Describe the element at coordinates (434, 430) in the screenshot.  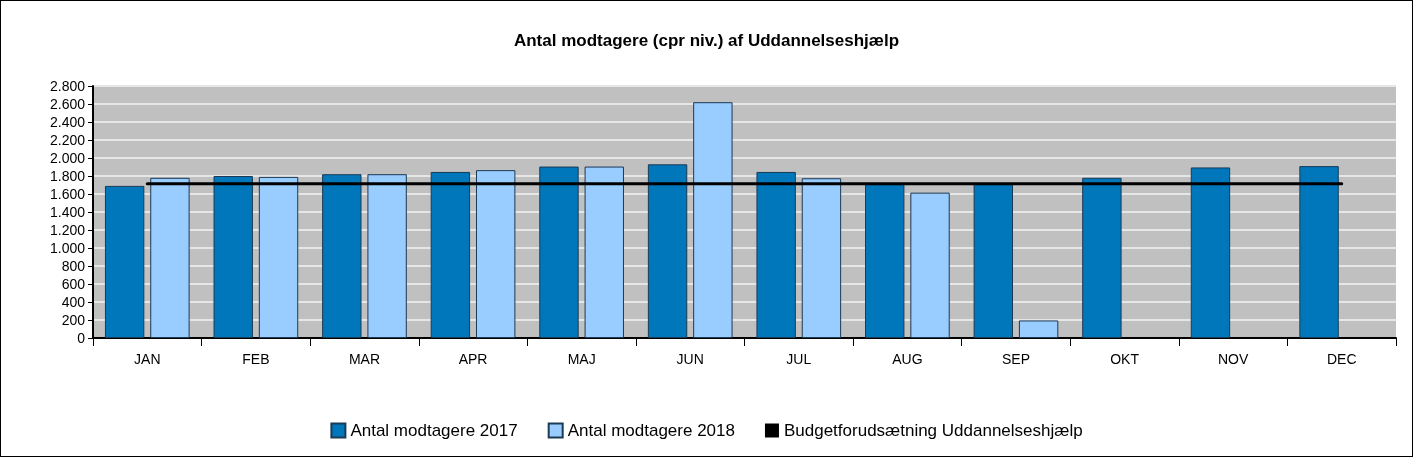
I see `legend-label: Antal modtagere 2017` at that location.